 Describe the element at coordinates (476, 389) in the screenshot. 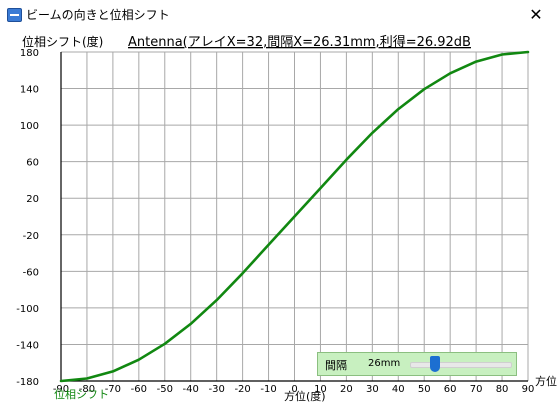

I see `x-tick-label: 70` at that location.